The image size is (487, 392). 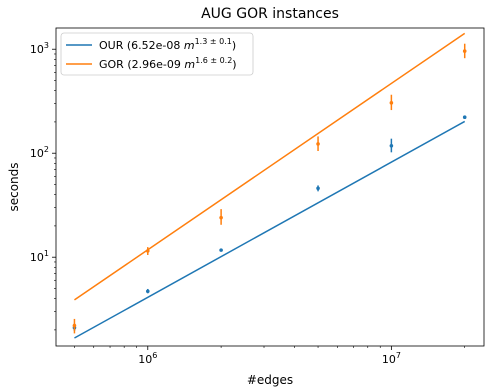 I want to click on legend-box, so click(x=157, y=54).